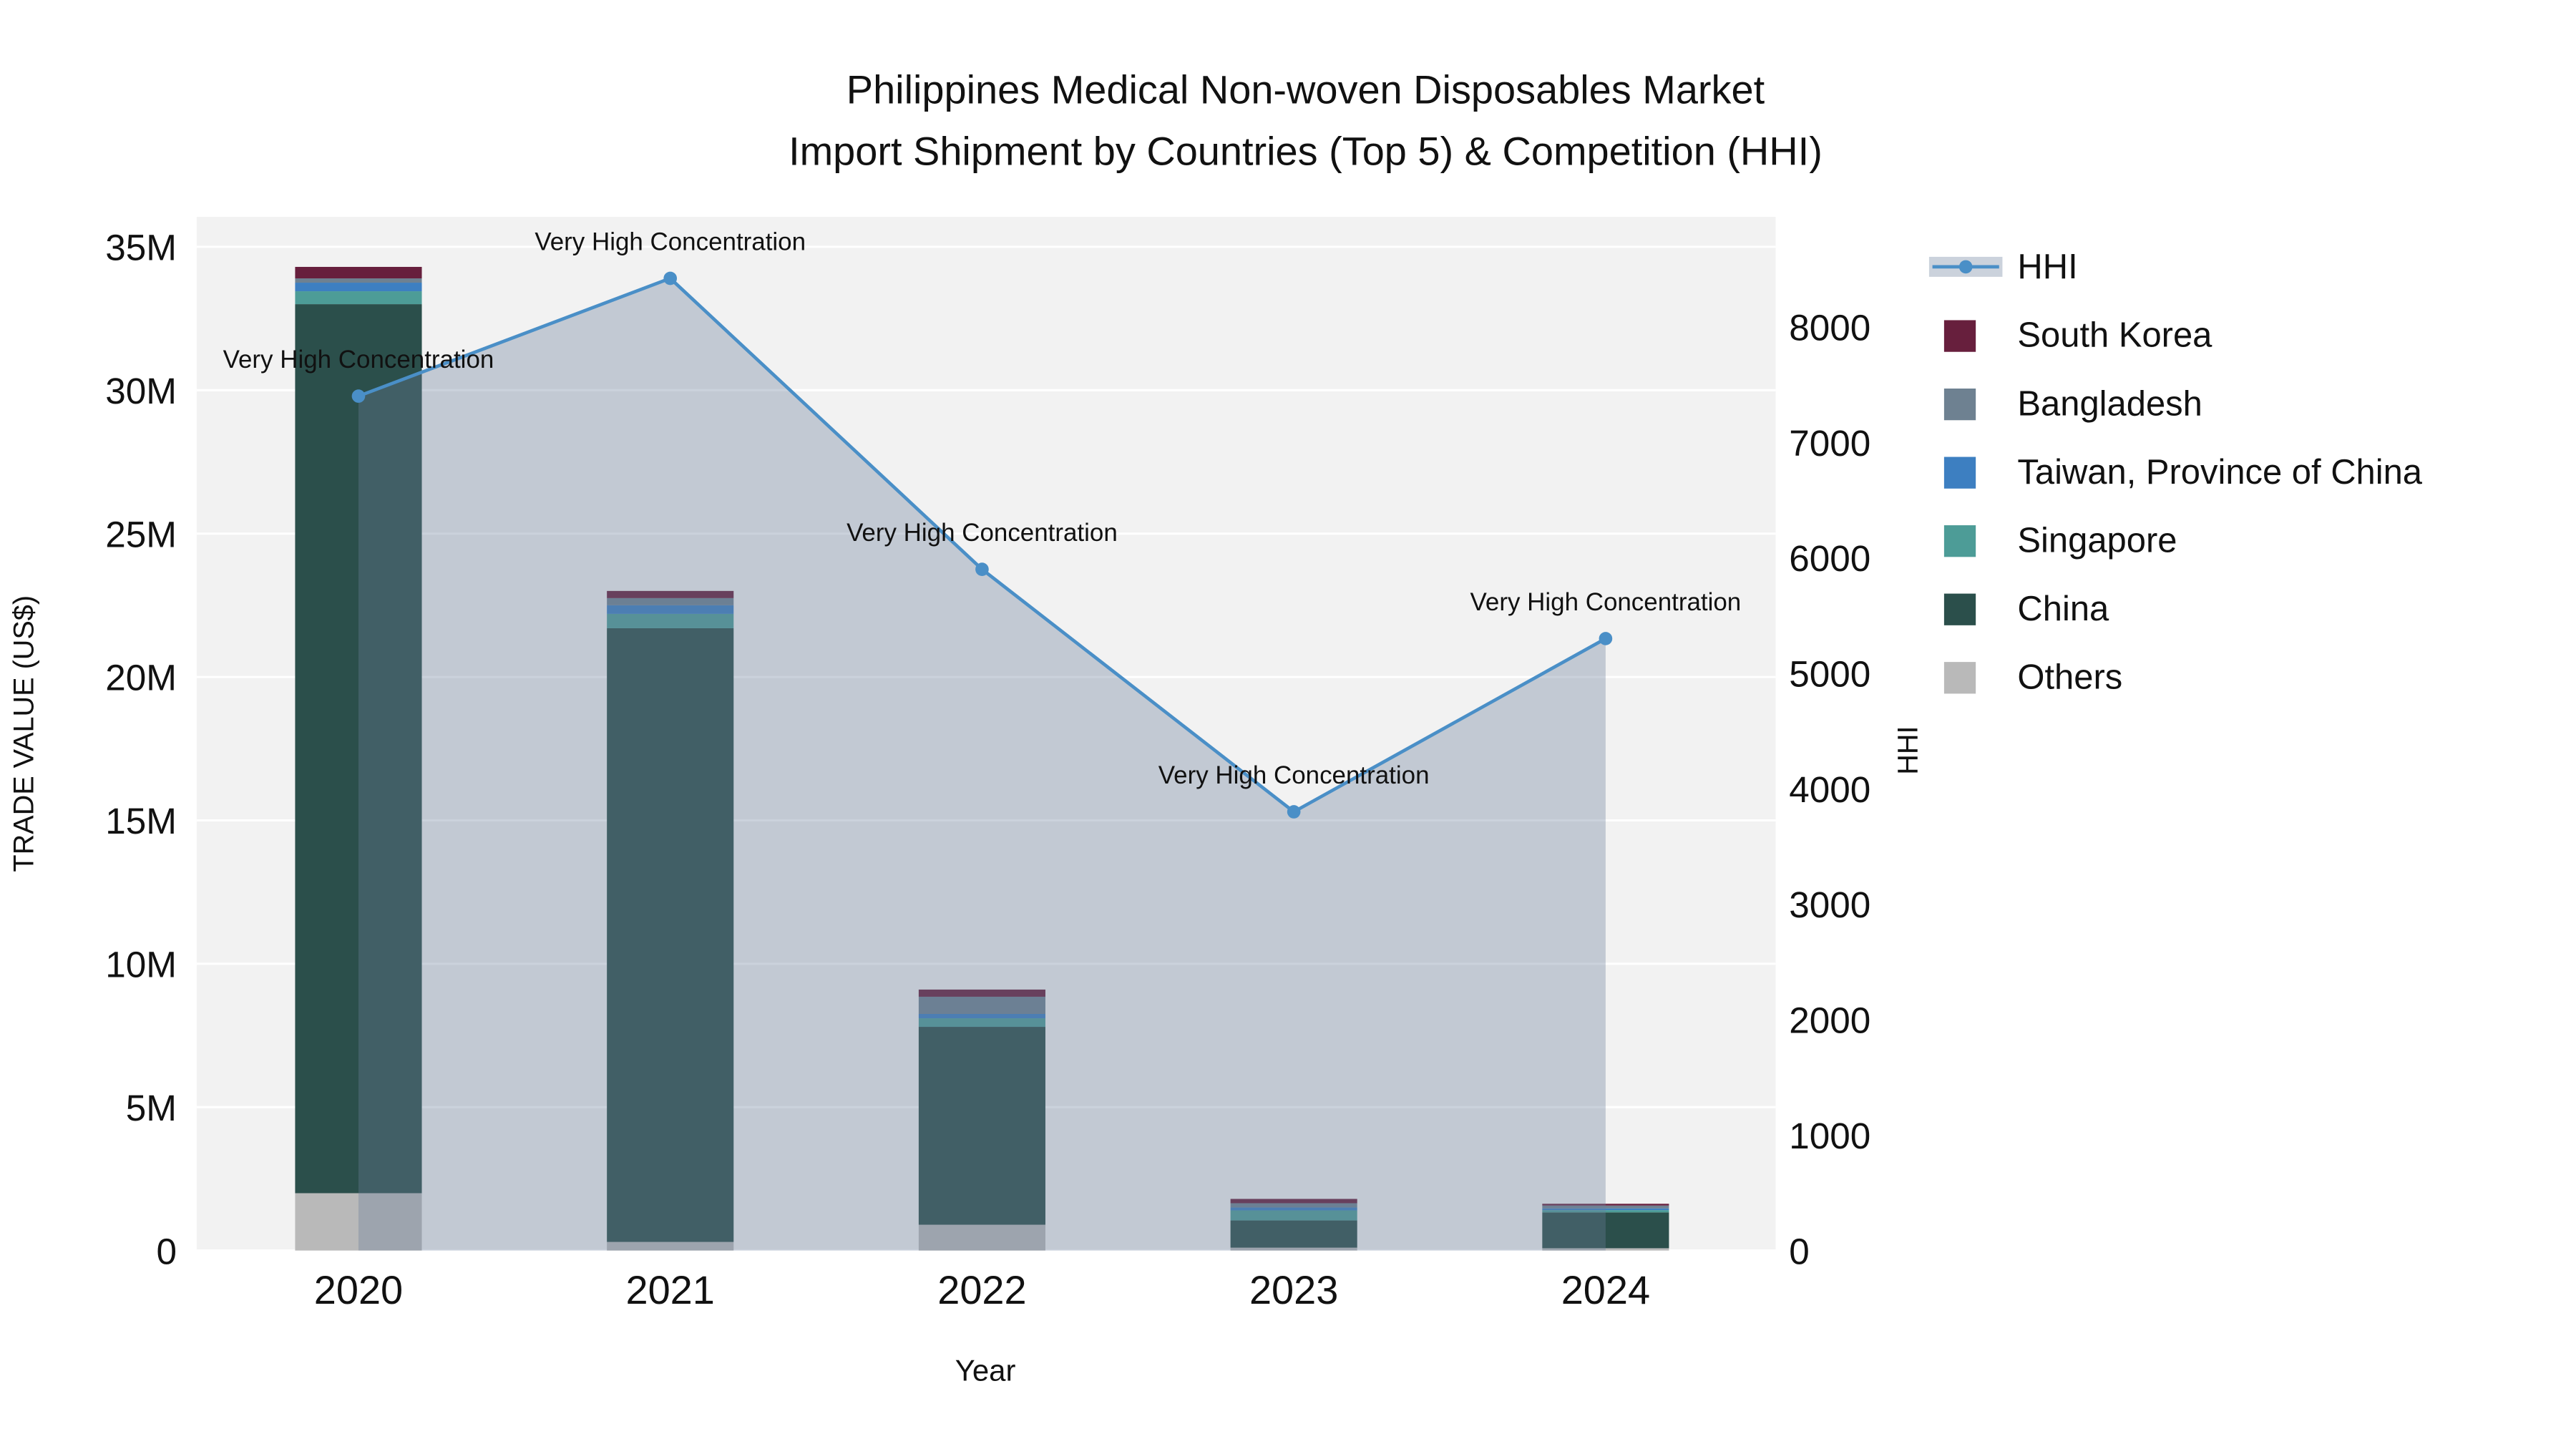 The image size is (2576, 1449). Describe the element at coordinates (358, 1222) in the screenshot. I see `bar-segment-others-2020` at that location.